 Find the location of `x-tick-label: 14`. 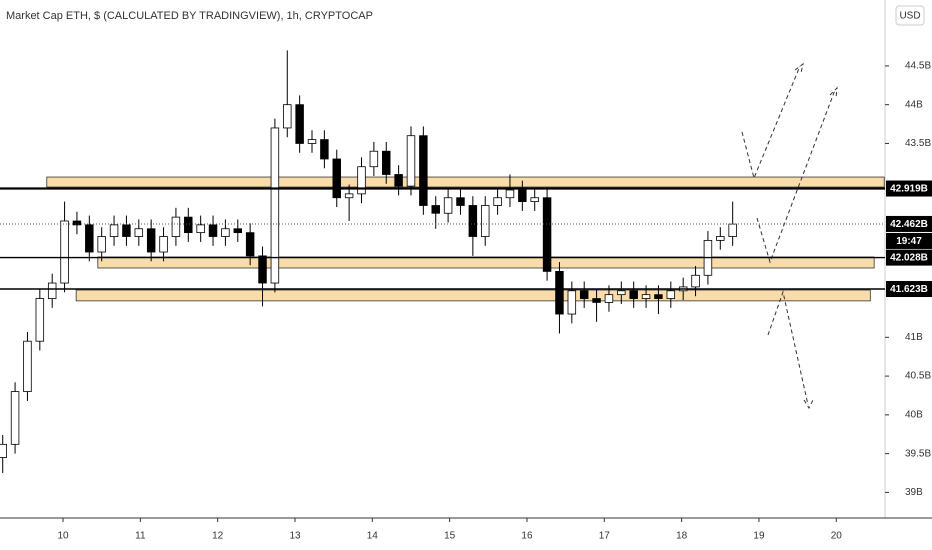

x-tick-label: 14 is located at coordinates (373, 536).